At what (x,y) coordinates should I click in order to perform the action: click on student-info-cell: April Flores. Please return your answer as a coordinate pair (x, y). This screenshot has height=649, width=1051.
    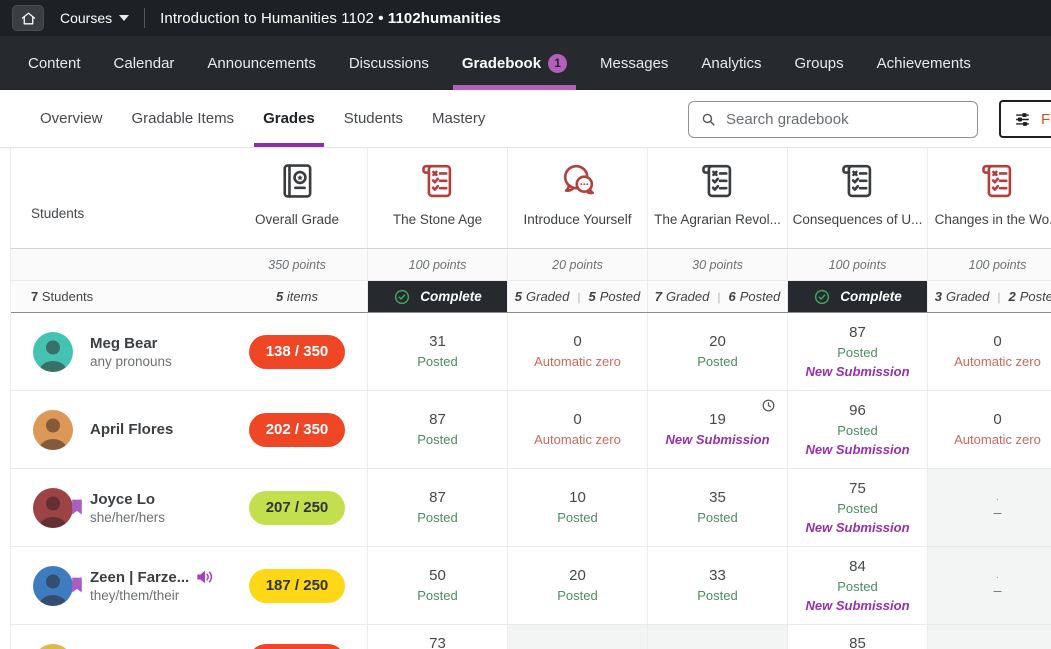
    Looking at the image, I should click on (119, 429).